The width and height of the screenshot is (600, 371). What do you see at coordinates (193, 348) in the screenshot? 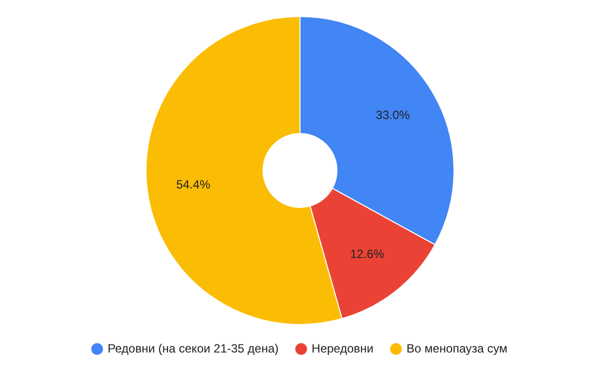
I see `legend-label: Редовни (на секои 21-35 дена)` at bounding box center [193, 348].